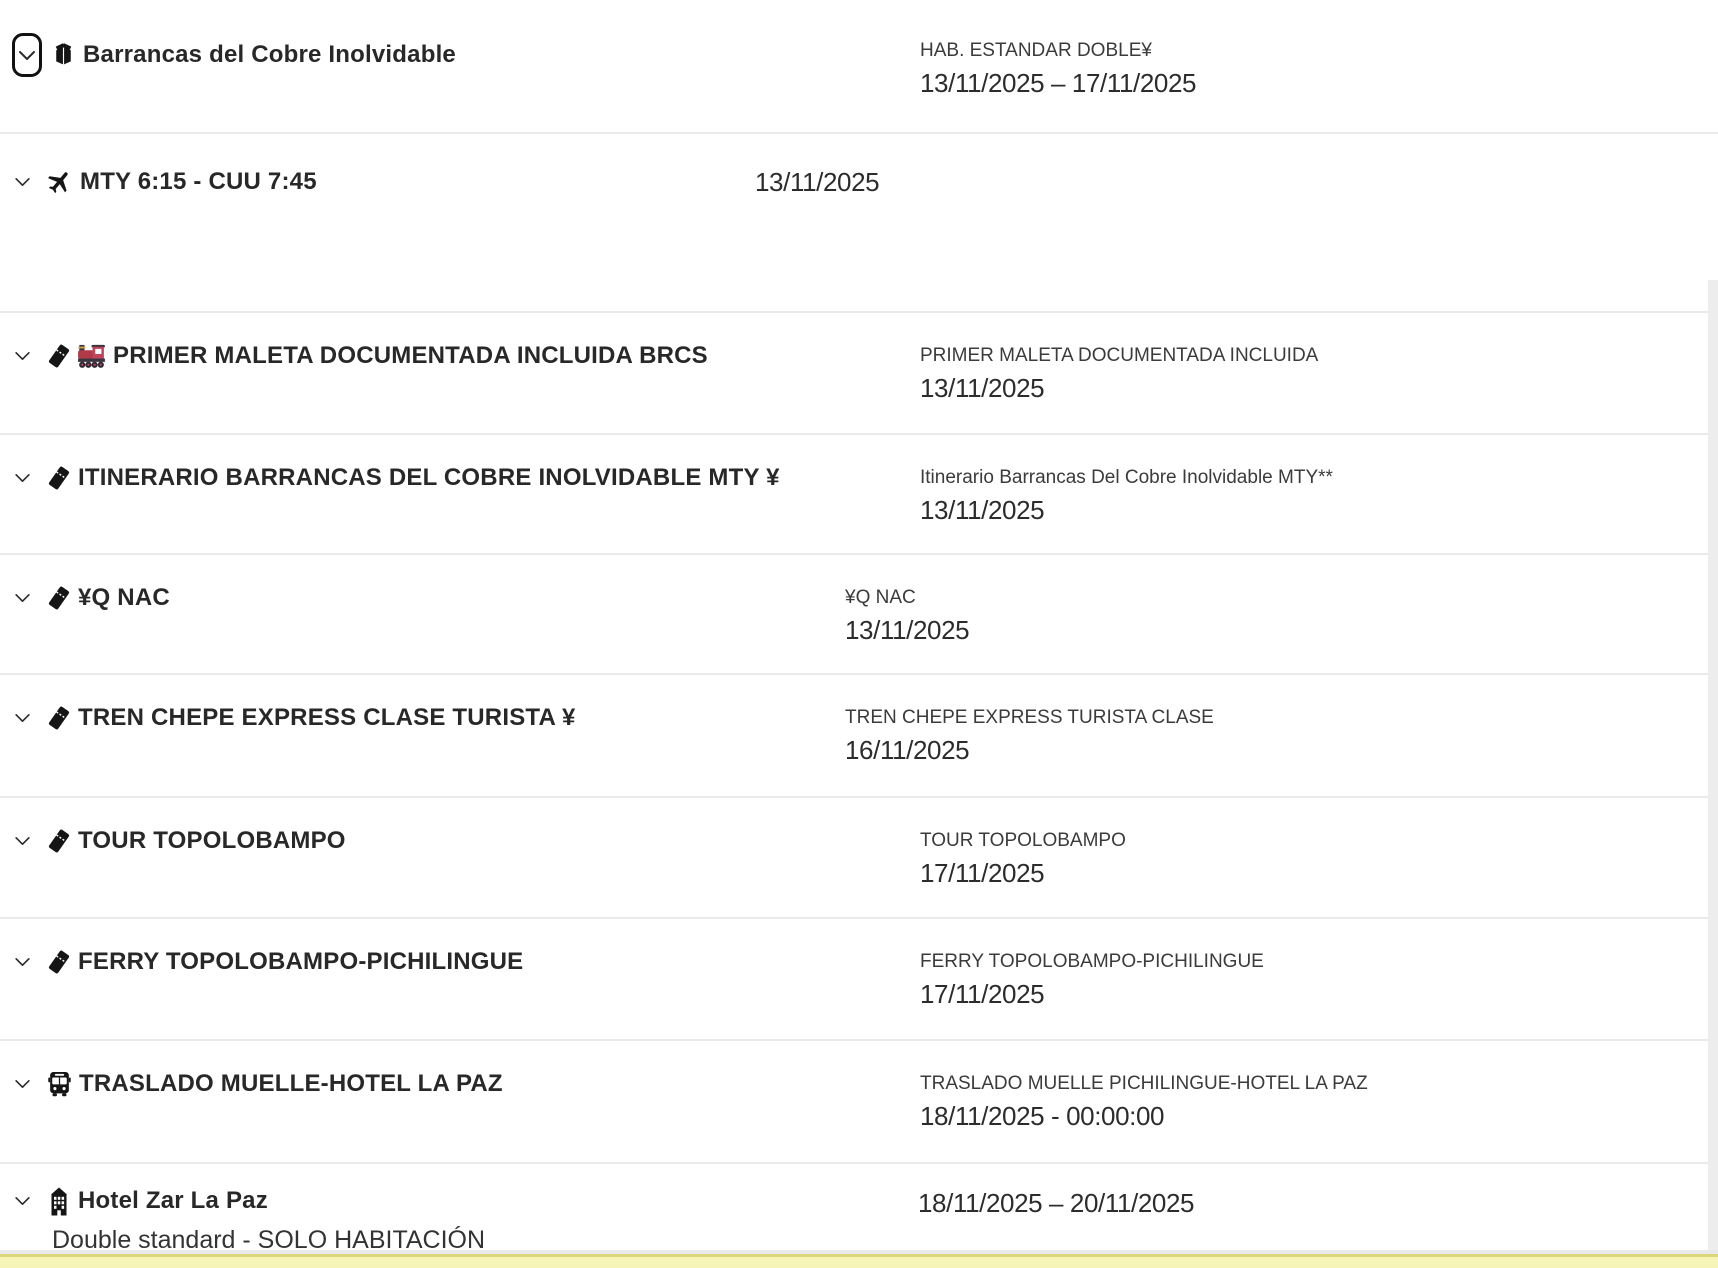  Describe the element at coordinates (1058, 83) in the screenshot. I see `row-date-range: 13/11/2025 – 17/11/2025` at that location.